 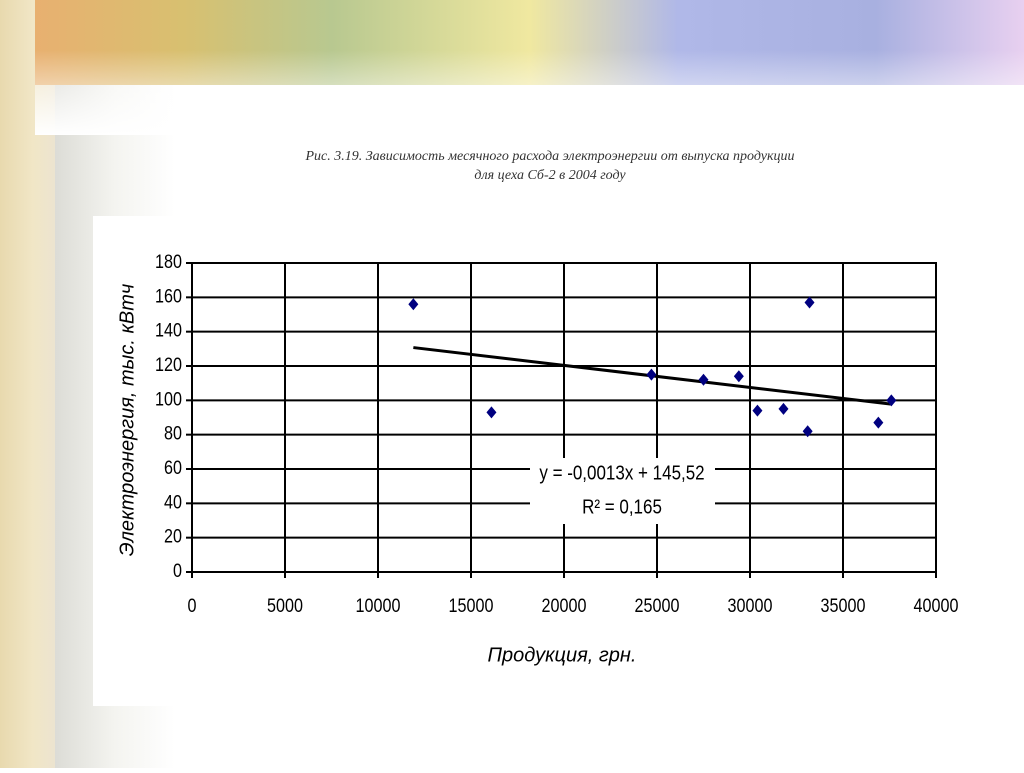 I want to click on y-tick-label: 20, so click(x=173, y=536).